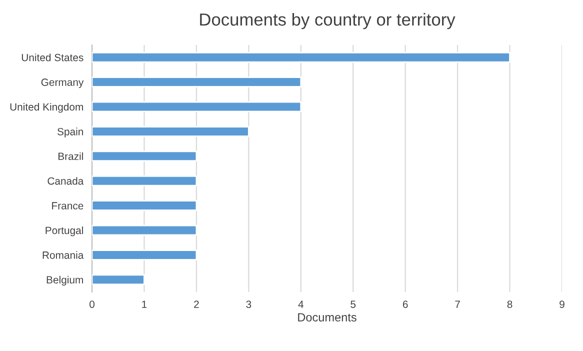 This screenshot has height=351, width=583. Describe the element at coordinates (327, 317) in the screenshot. I see `x-axis-title: Documents` at that location.